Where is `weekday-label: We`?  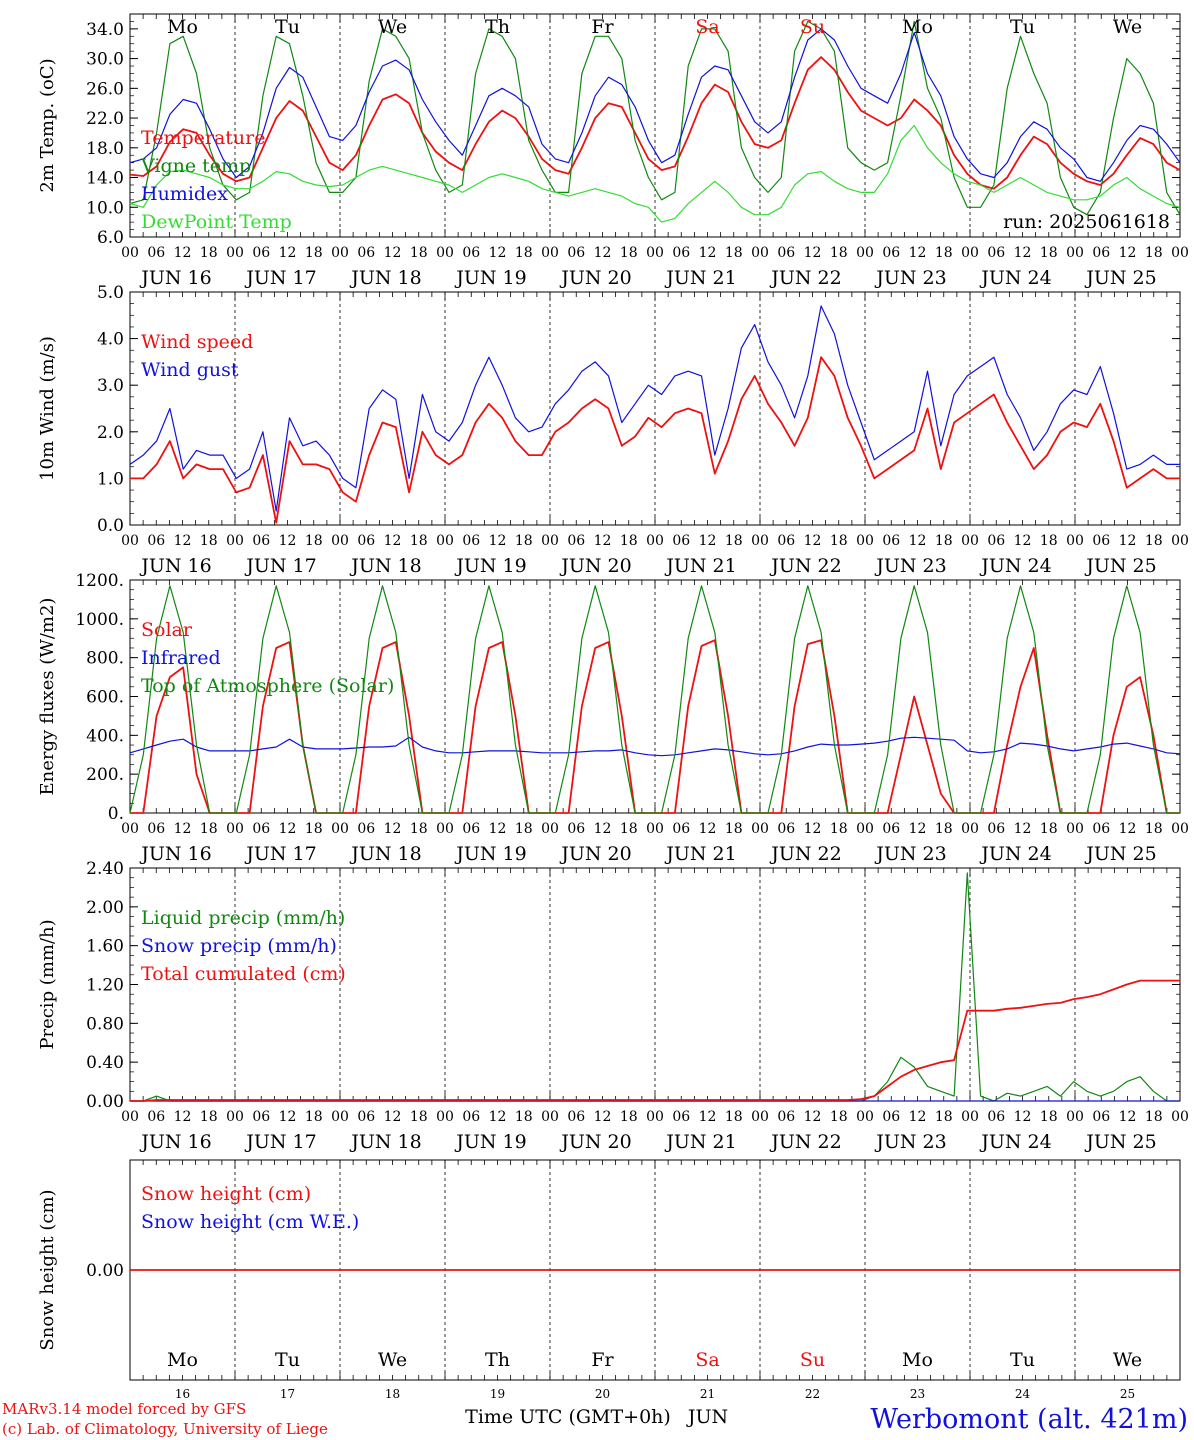
weekday-label: We is located at coordinates (392, 27).